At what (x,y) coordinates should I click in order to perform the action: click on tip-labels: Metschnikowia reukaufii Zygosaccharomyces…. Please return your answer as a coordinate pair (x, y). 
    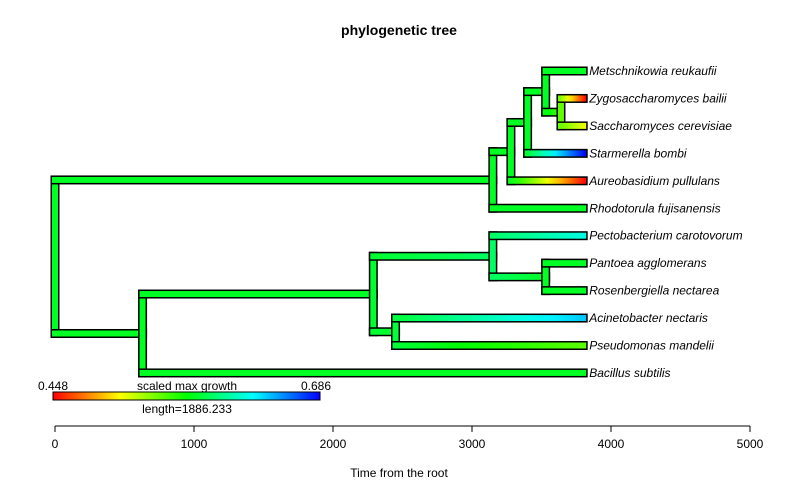
    Looking at the image, I should click on (665, 222).